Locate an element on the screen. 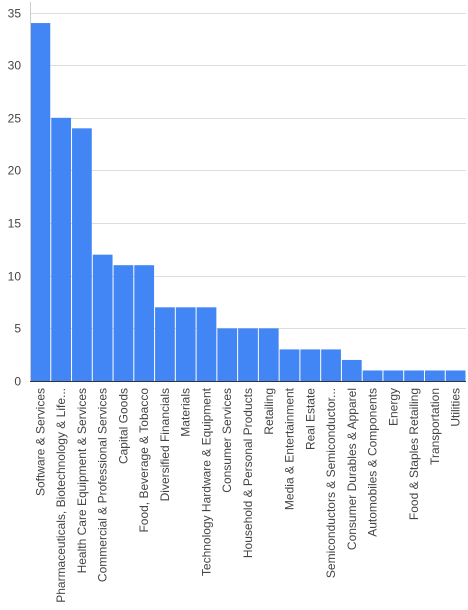  x-tick-label: Technology Hardware & Equipment is located at coordinates (206, 481).